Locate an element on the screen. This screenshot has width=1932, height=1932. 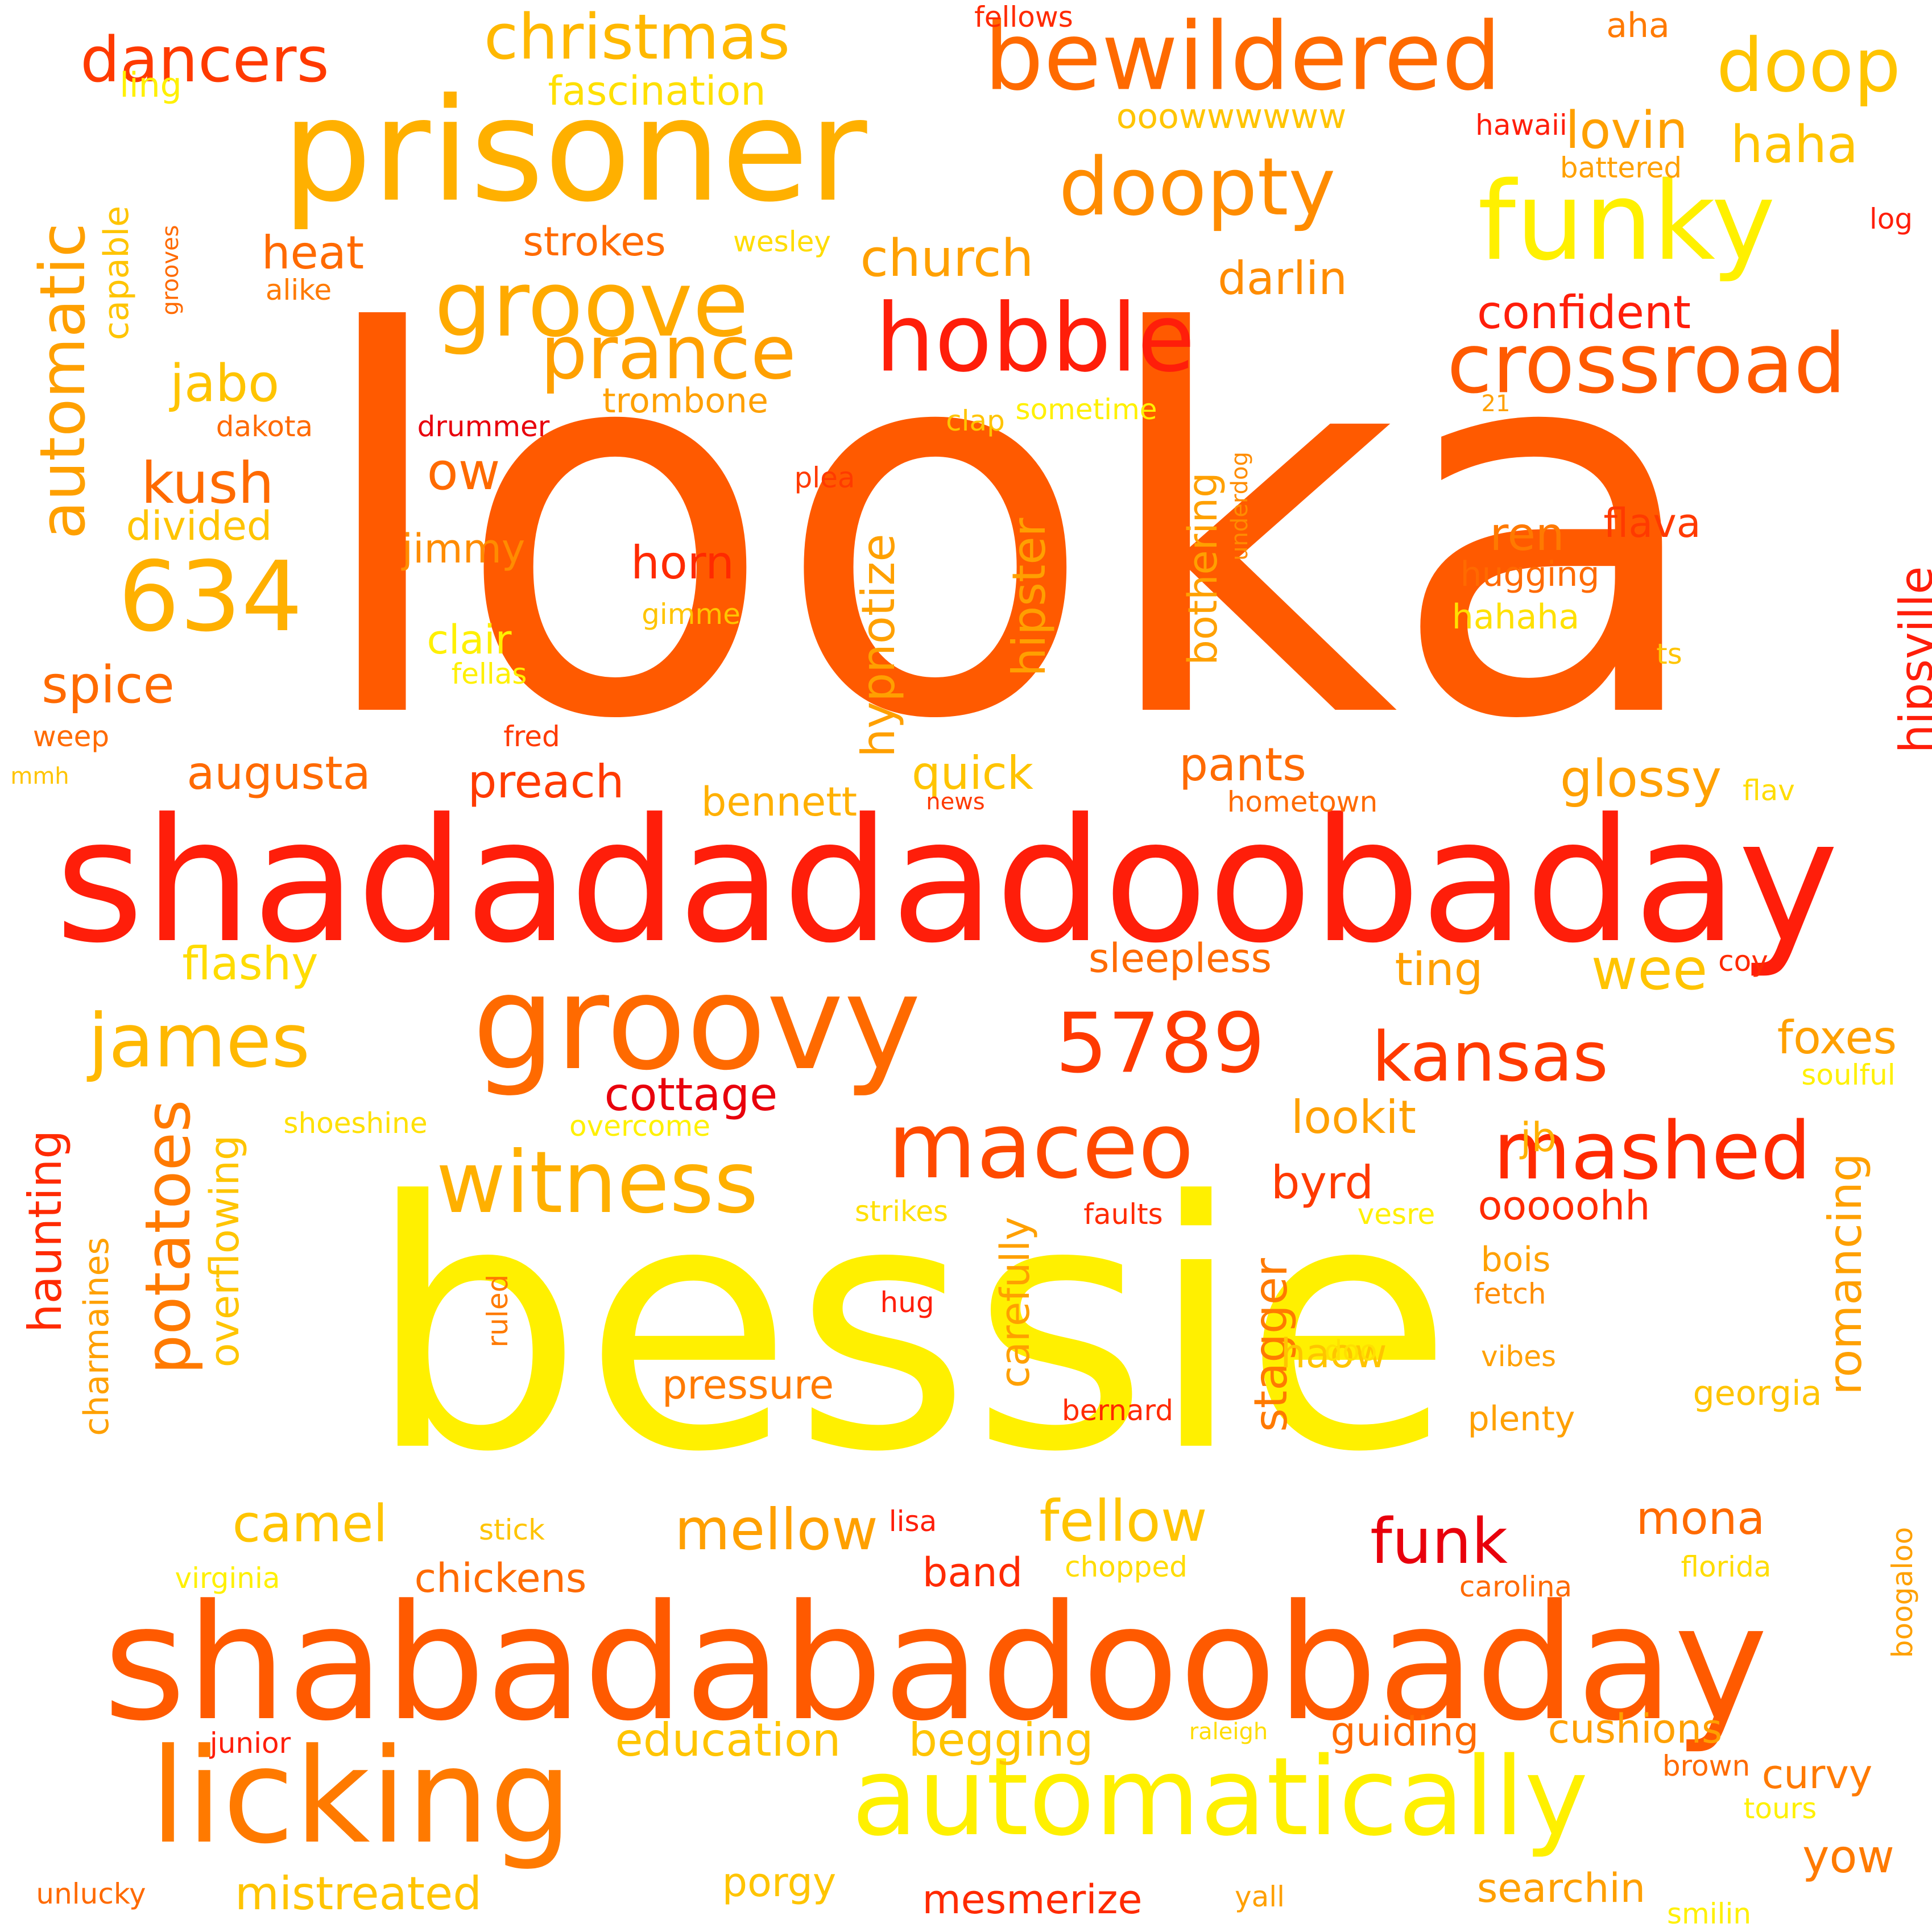
word-16: witness is located at coordinates (597, 1182).